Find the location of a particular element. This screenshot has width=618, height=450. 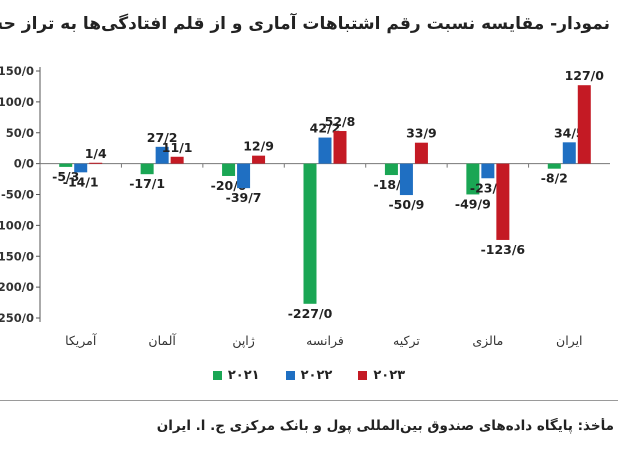

data-label: -17/1 is located at coordinates (147, 183).